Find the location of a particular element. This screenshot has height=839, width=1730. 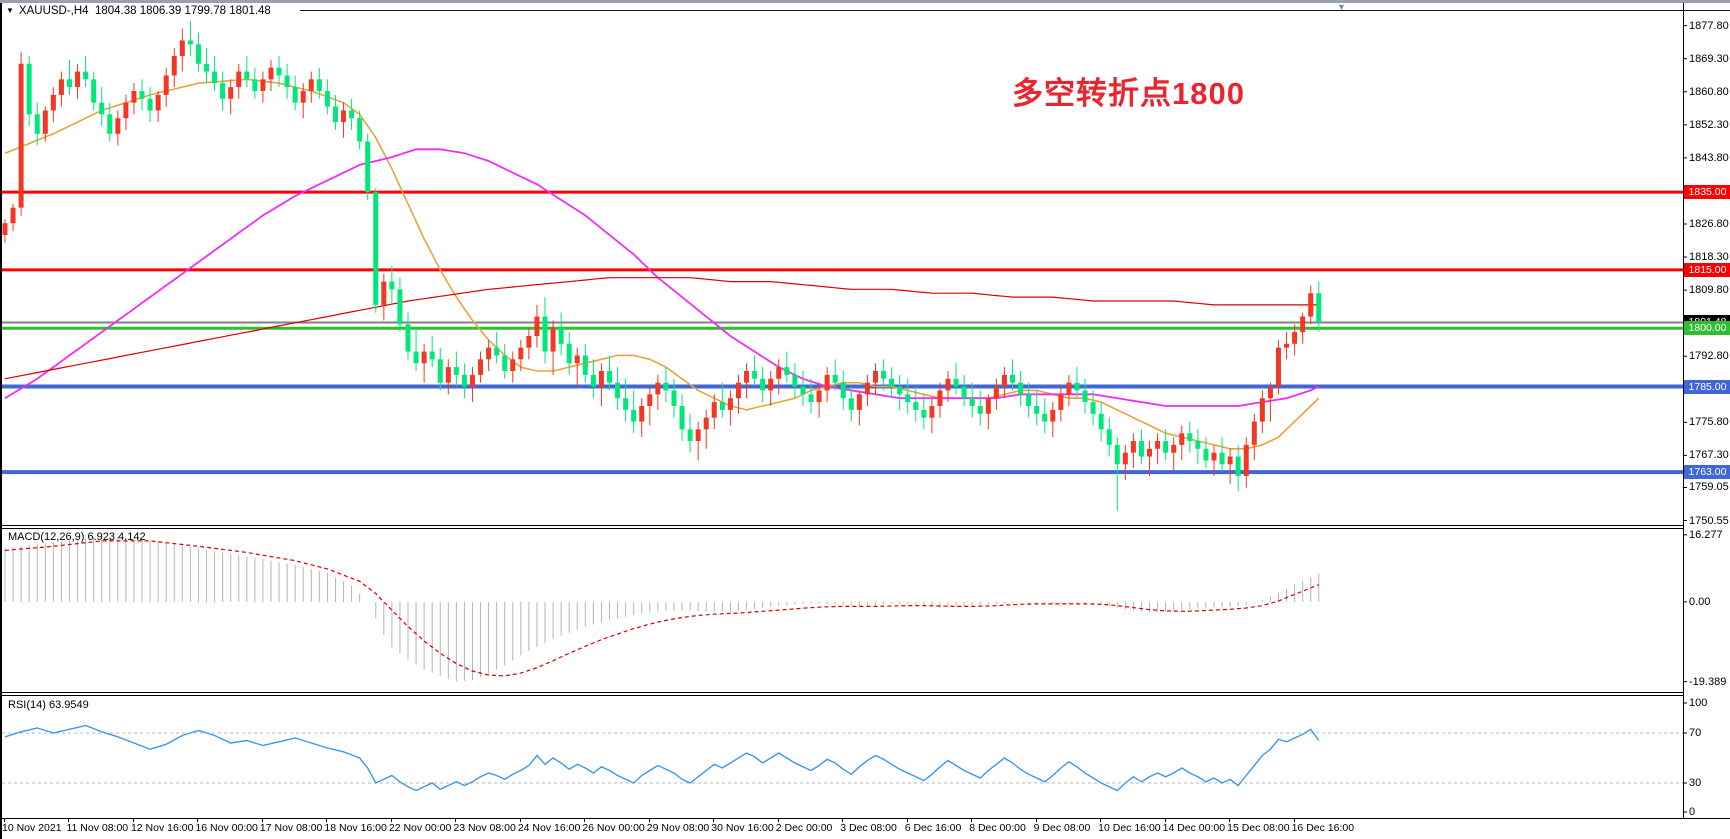

time-axis-label: 10 Nov 2021 is located at coordinates (32, 828).